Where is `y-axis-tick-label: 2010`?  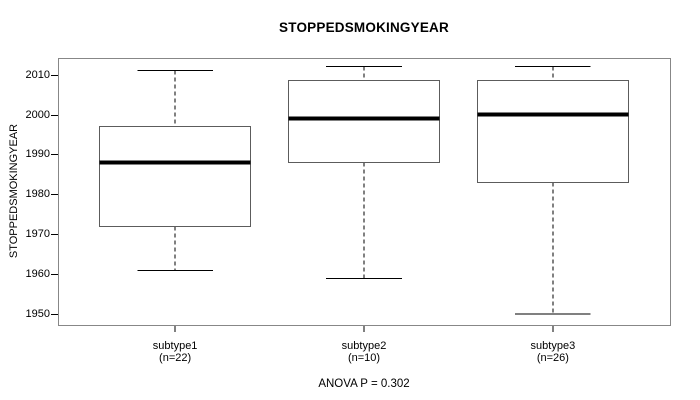 y-axis-tick-label: 2010 is located at coordinates (37, 74).